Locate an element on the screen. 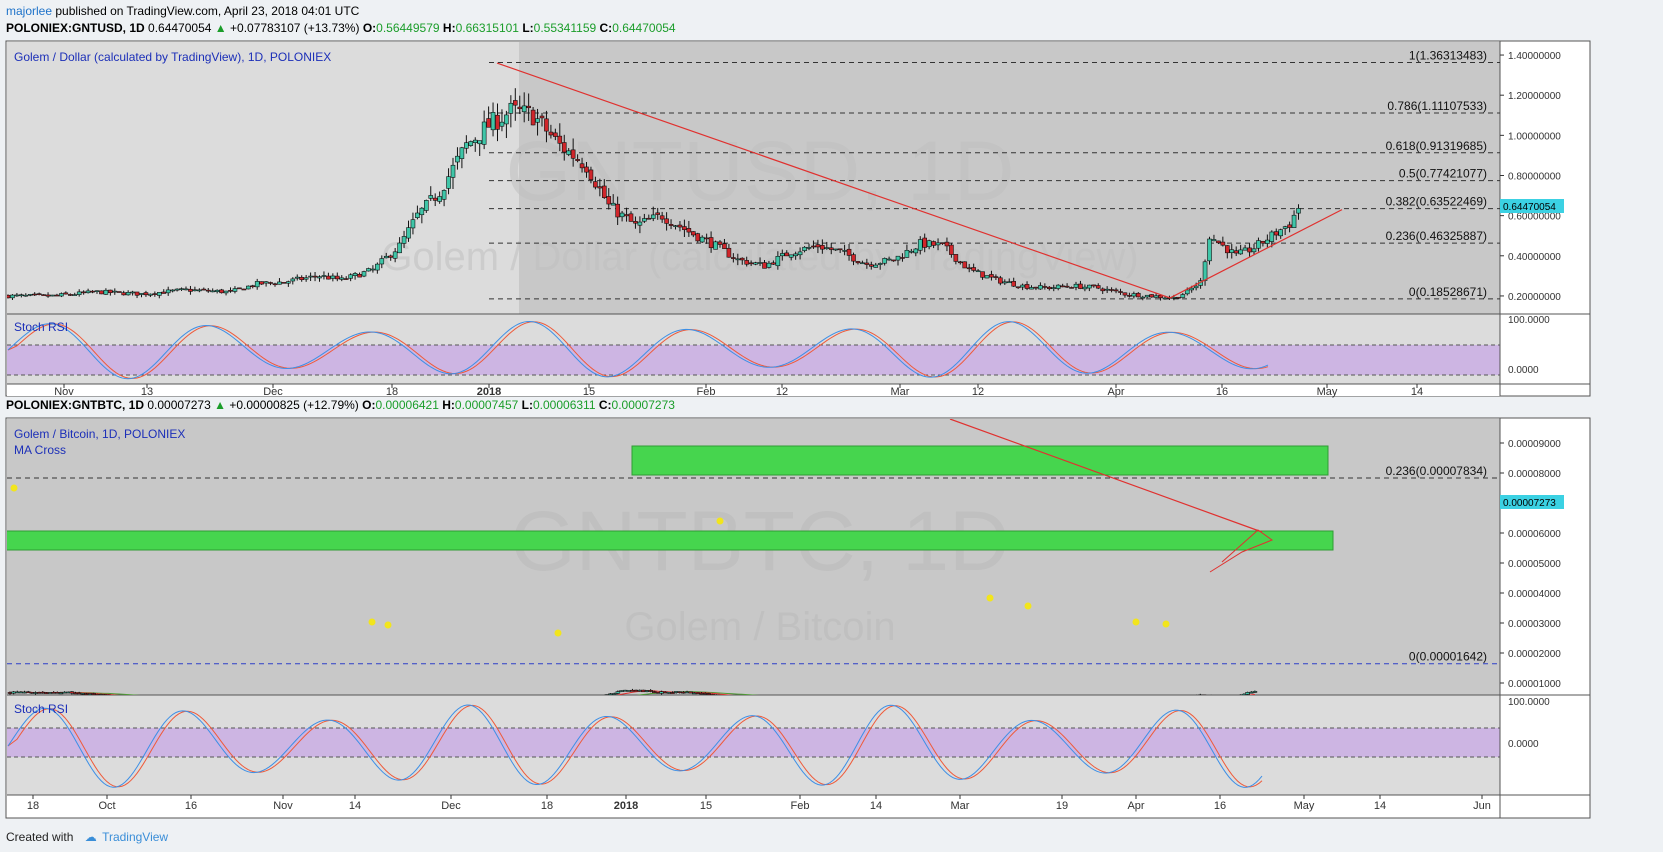 This screenshot has width=1663, height=852. author-link: majorlee is located at coordinates (29, 11).